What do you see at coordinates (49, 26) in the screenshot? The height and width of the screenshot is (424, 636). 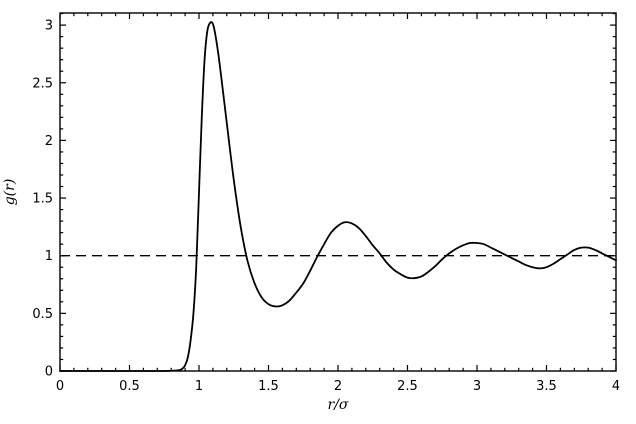 I see `y-tick-label: 3` at bounding box center [49, 26].